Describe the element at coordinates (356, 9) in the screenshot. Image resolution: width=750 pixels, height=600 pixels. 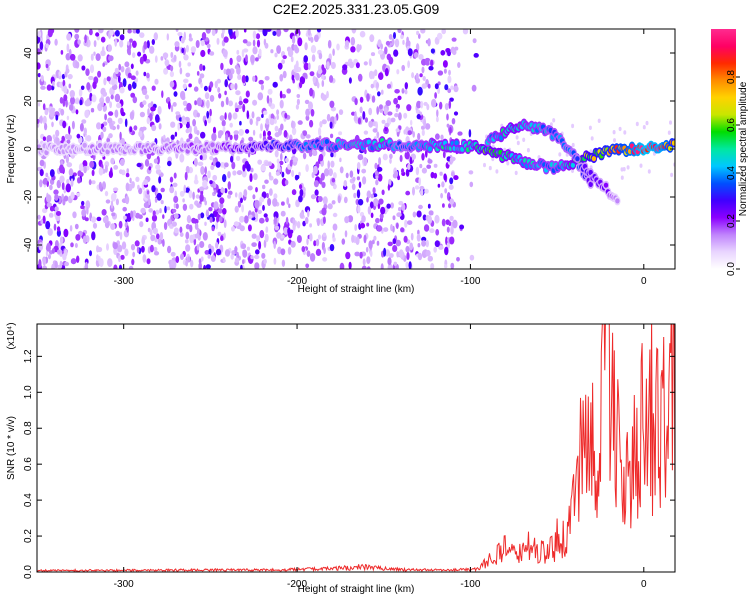
I see `chart-title: C2E2.2025.331.23.05.G09` at that location.